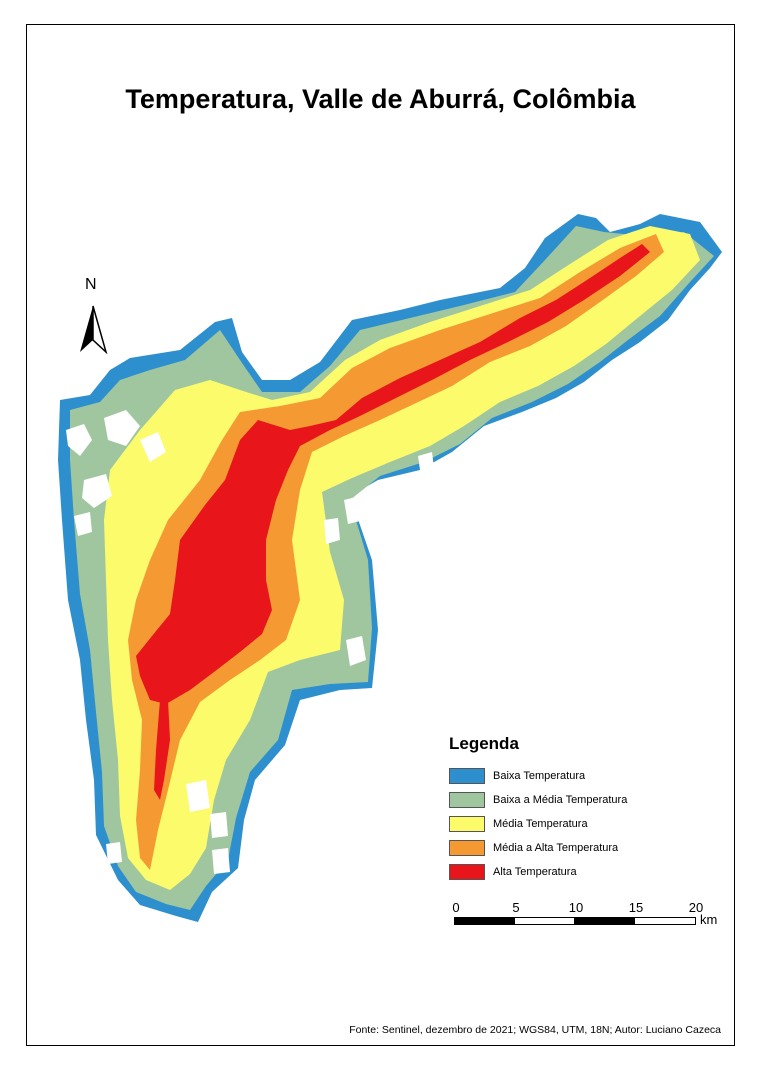  I want to click on legend-swatch-baixa-media, so click(467, 800).